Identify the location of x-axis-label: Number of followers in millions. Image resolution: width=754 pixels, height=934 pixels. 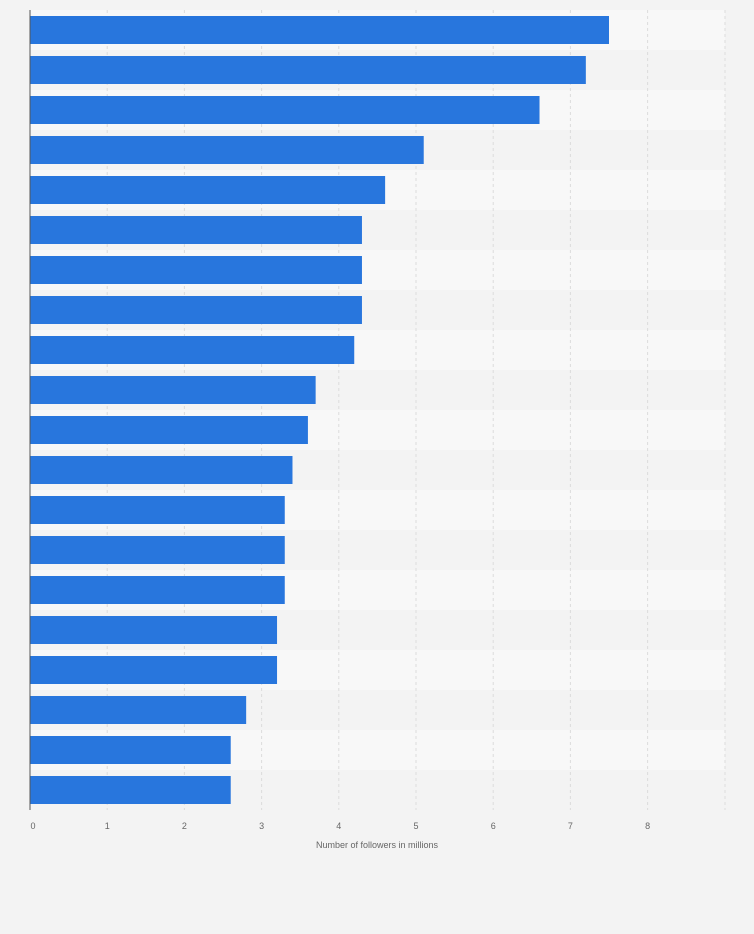
(377, 845).